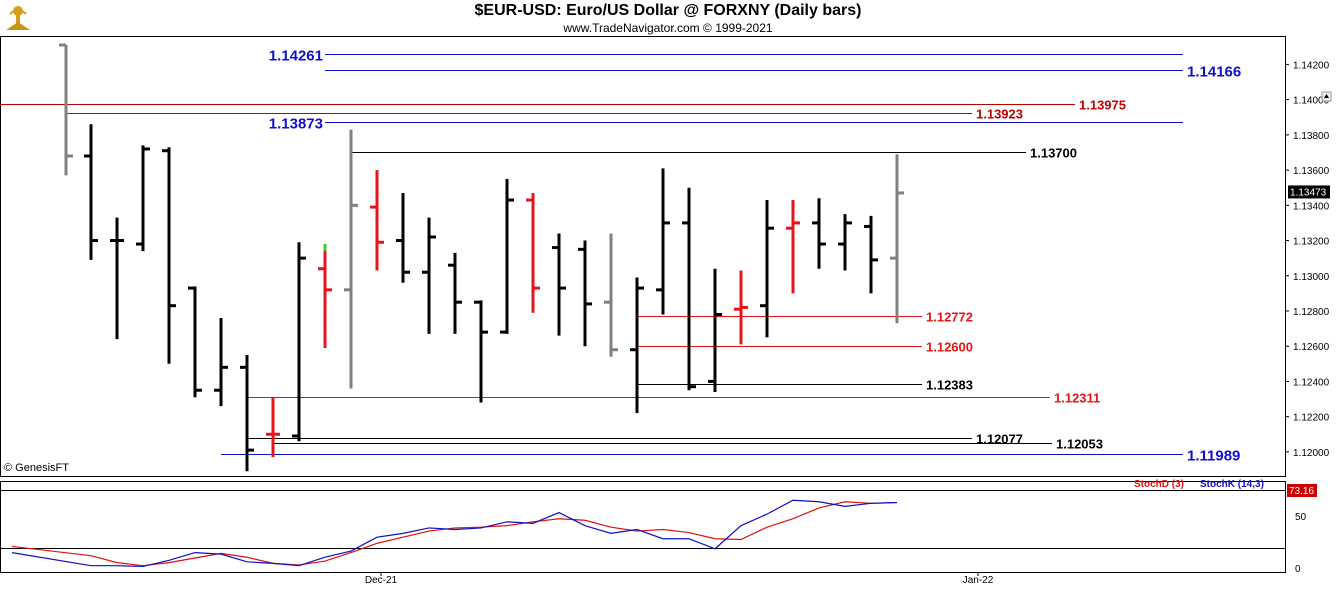  I want to click on y-tick-label: 1.14200, so click(1311, 65).